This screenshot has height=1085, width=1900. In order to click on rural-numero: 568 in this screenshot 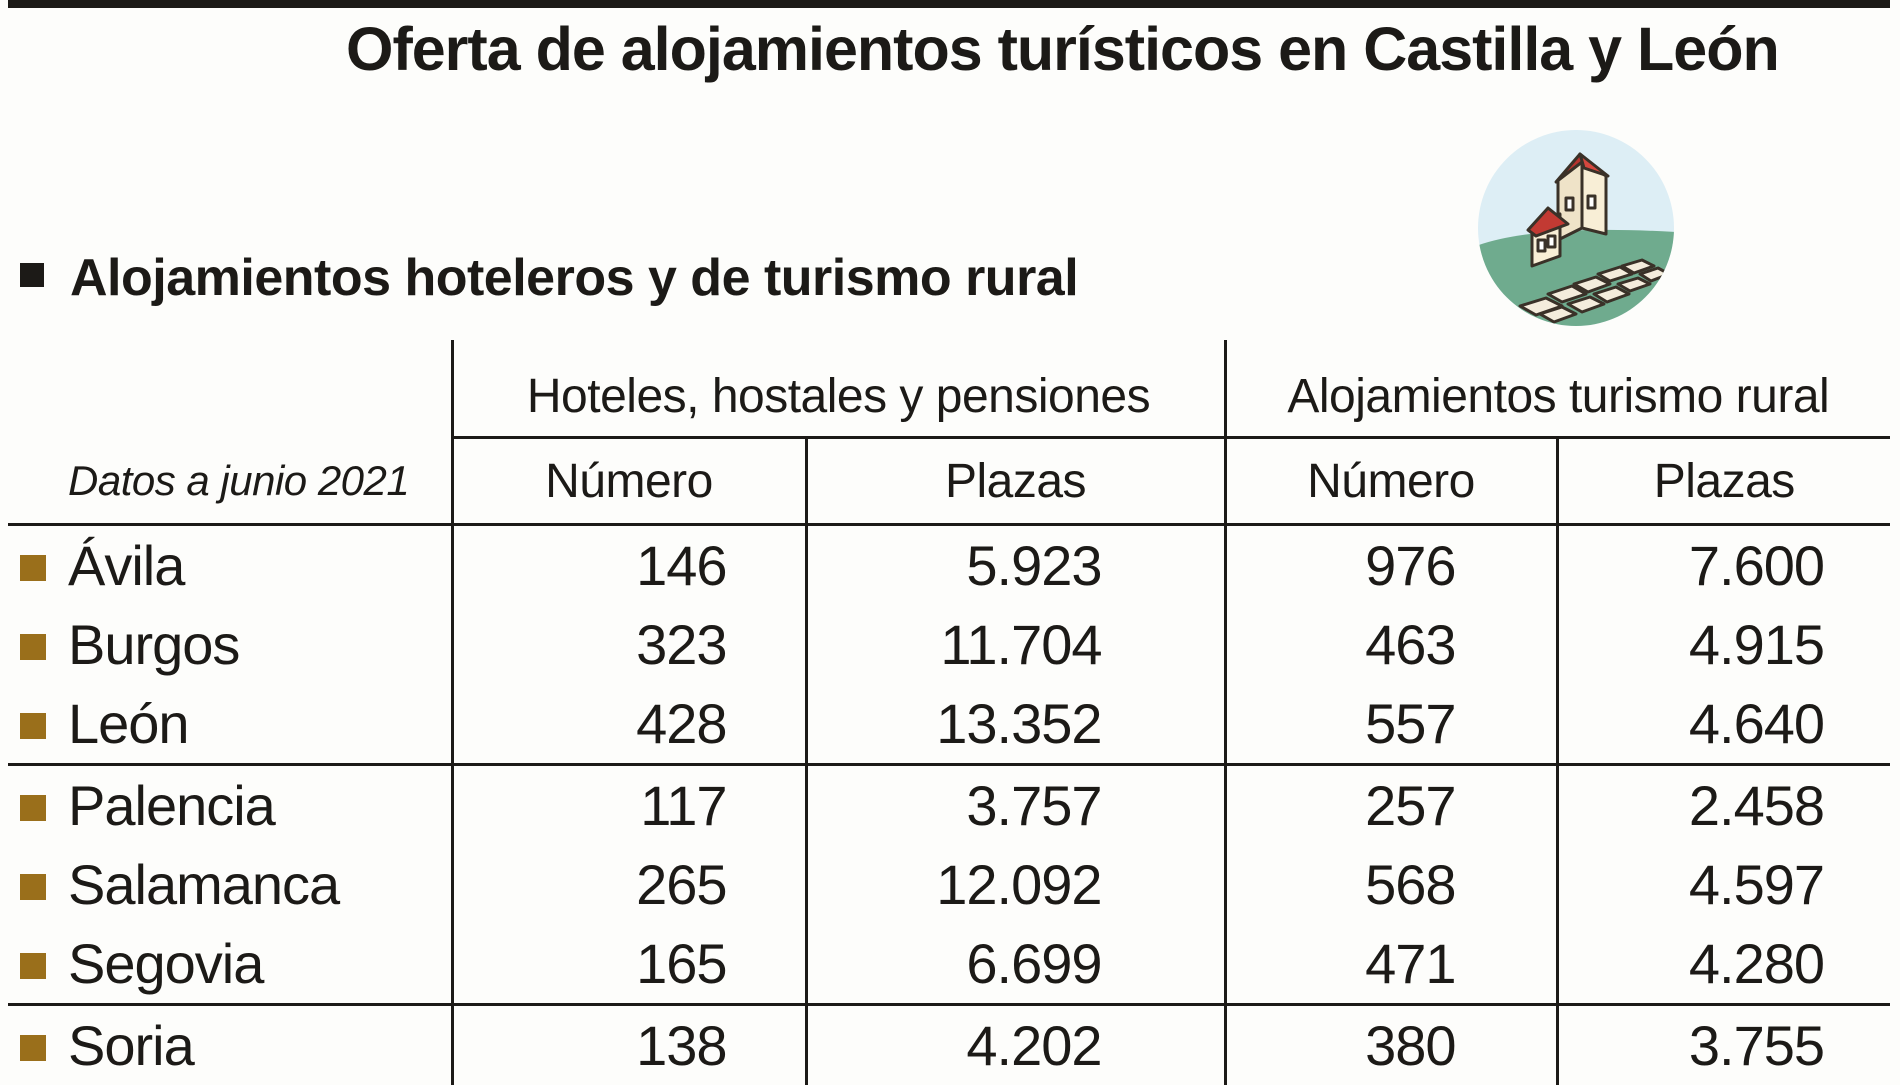, I will do `click(1391, 884)`.